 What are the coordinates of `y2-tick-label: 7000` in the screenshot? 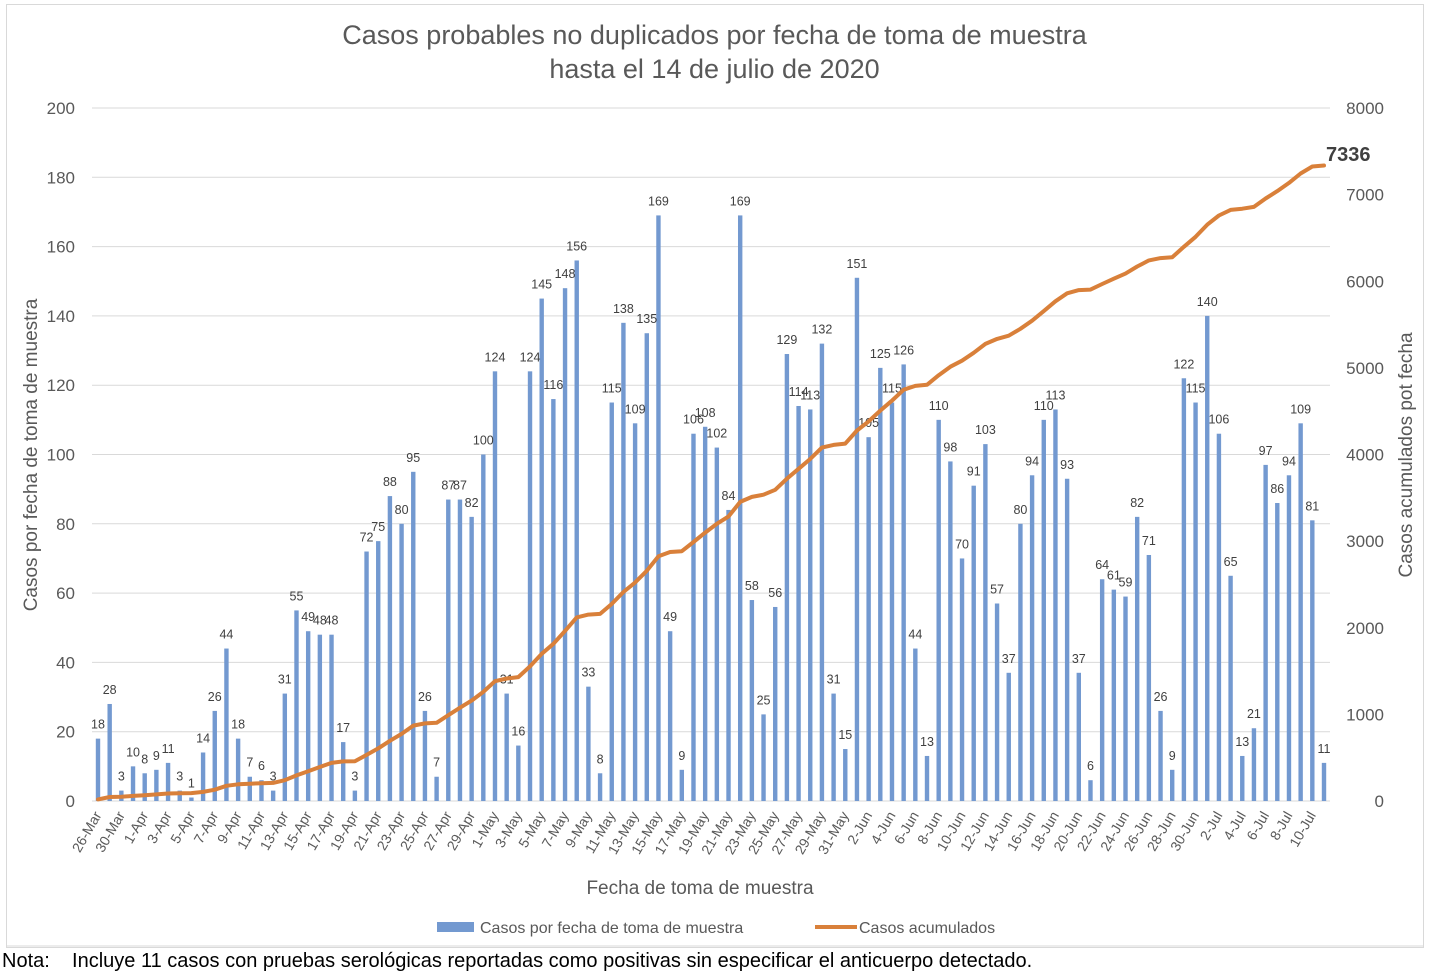 It's located at (1365, 195).